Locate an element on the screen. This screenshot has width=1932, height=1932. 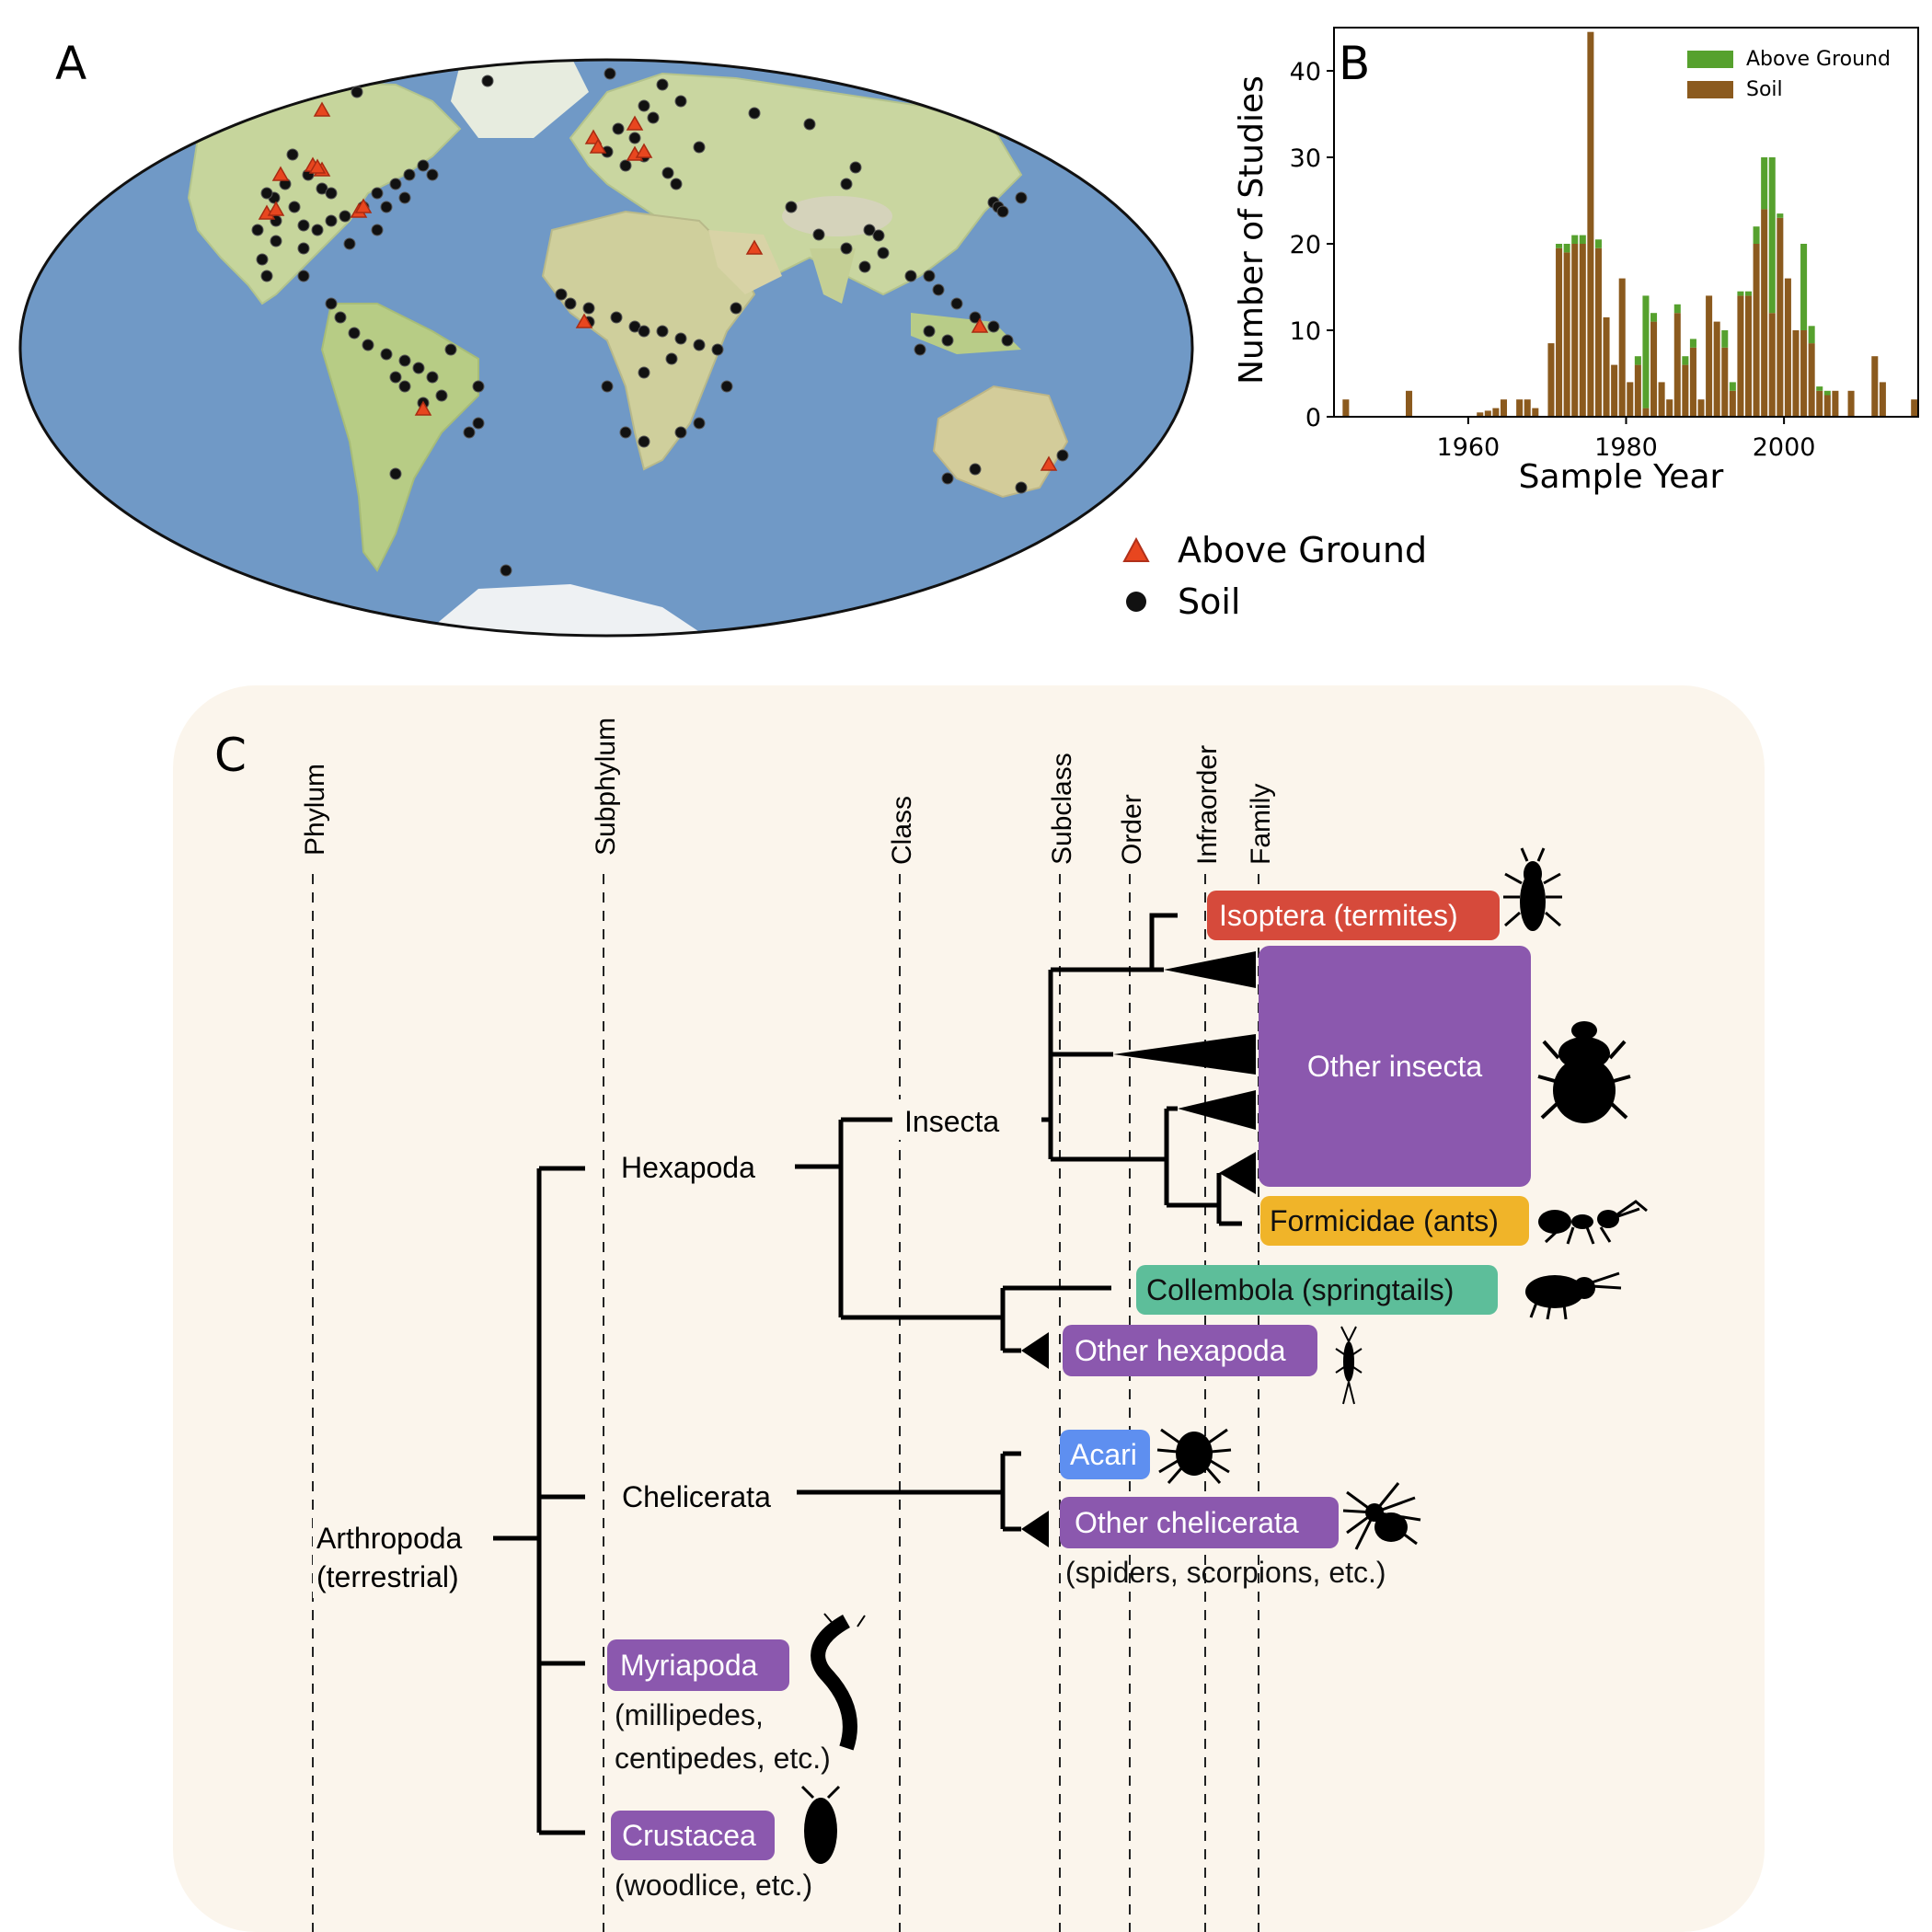
bar-soil-1971 is located at coordinates (1559, 332).